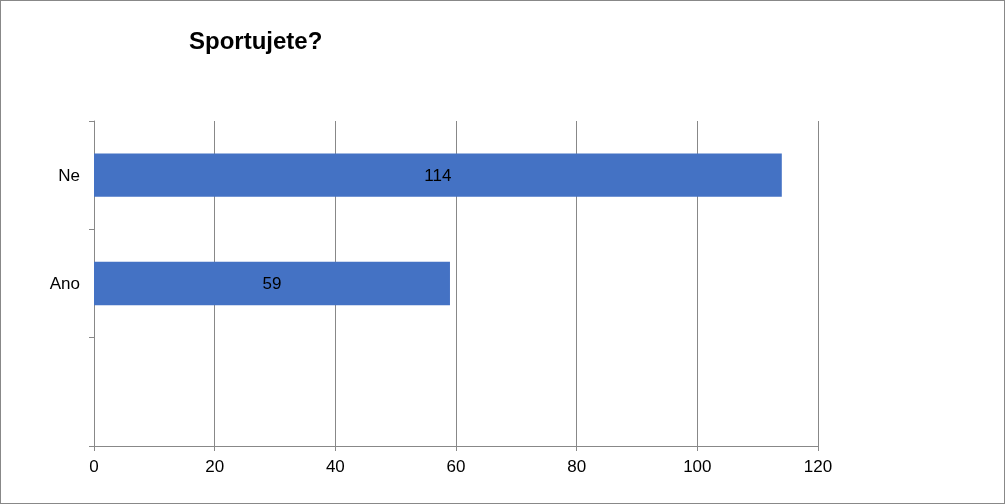  Describe the element at coordinates (94, 466) in the screenshot. I see `x-tick-label: 0` at that location.